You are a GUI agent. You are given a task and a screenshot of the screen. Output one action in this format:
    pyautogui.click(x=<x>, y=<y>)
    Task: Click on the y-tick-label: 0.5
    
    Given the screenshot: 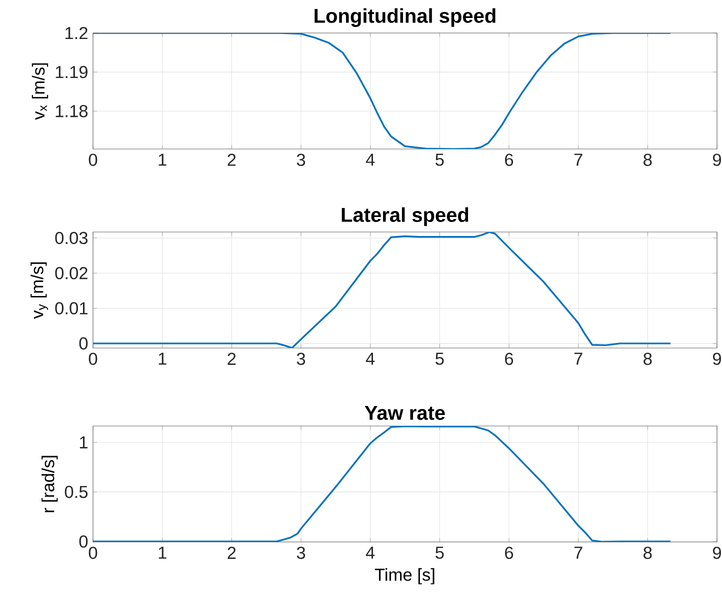 What is the action you would take?
    pyautogui.click(x=76, y=492)
    